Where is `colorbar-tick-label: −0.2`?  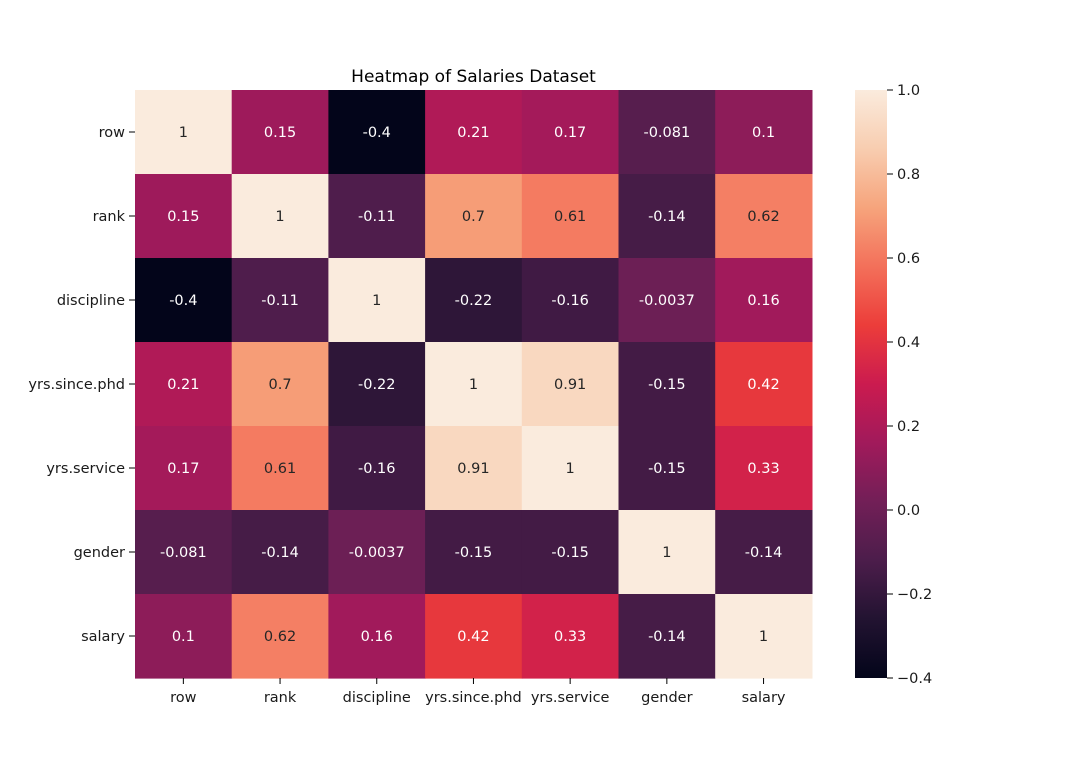
colorbar-tick-label: −0.2 is located at coordinates (914, 595).